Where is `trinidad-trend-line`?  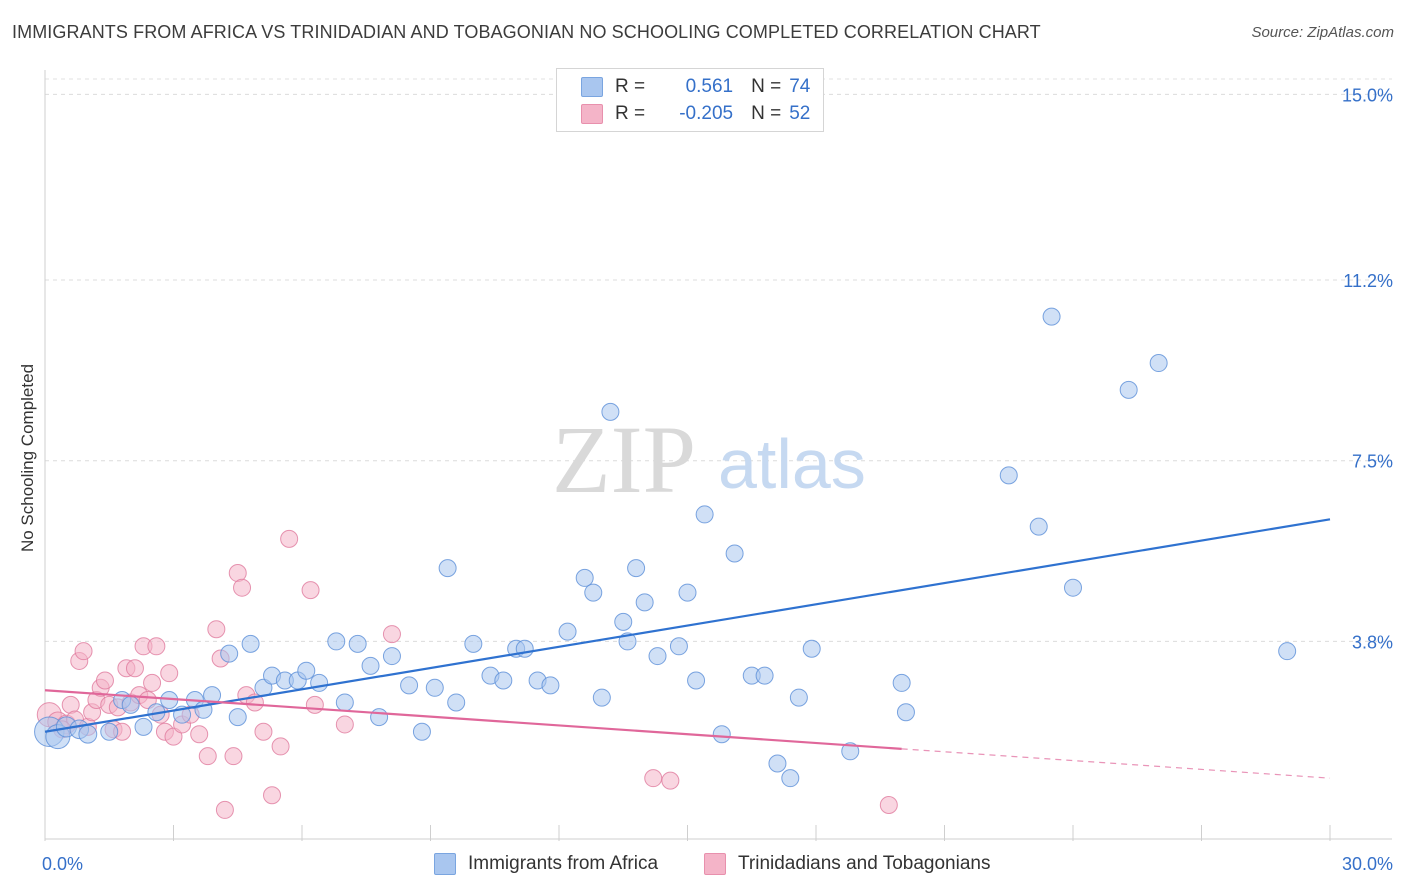 trinidad-trend-line is located at coordinates (473, 719).